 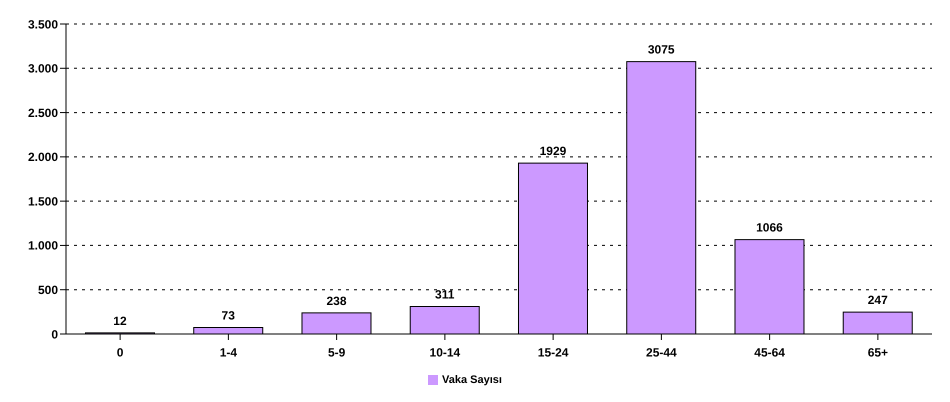 I want to click on y-tick-label: 3.500, so click(x=43, y=24).